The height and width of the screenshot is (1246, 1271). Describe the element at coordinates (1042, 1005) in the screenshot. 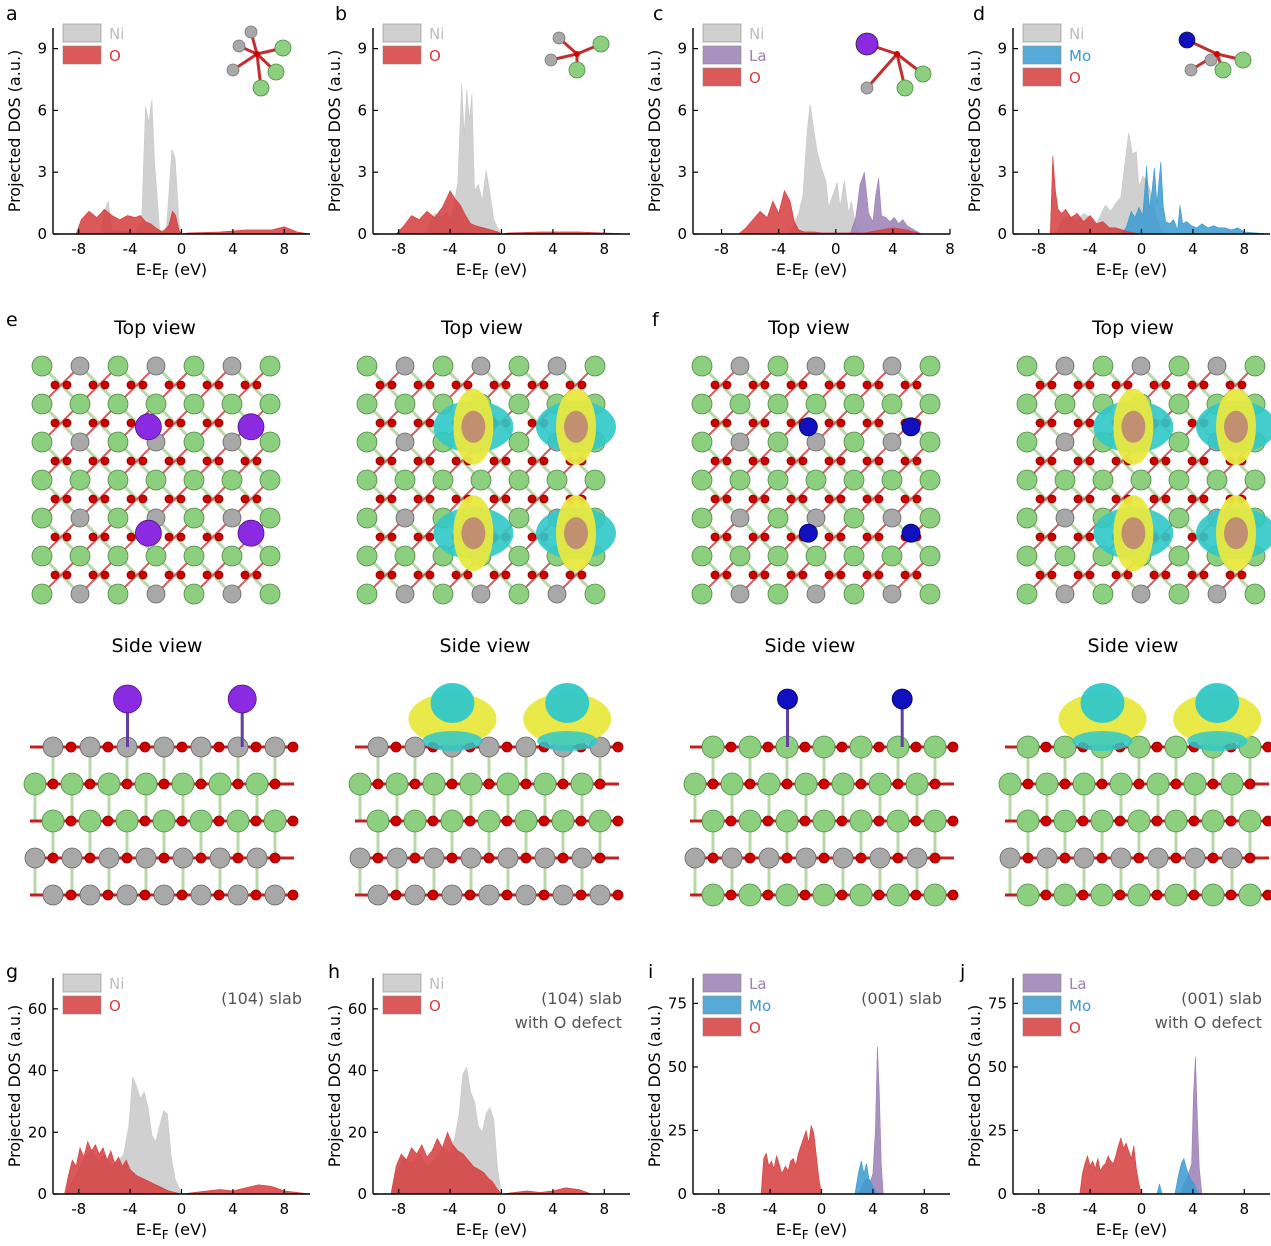

I see `legend-swatch-mo` at that location.